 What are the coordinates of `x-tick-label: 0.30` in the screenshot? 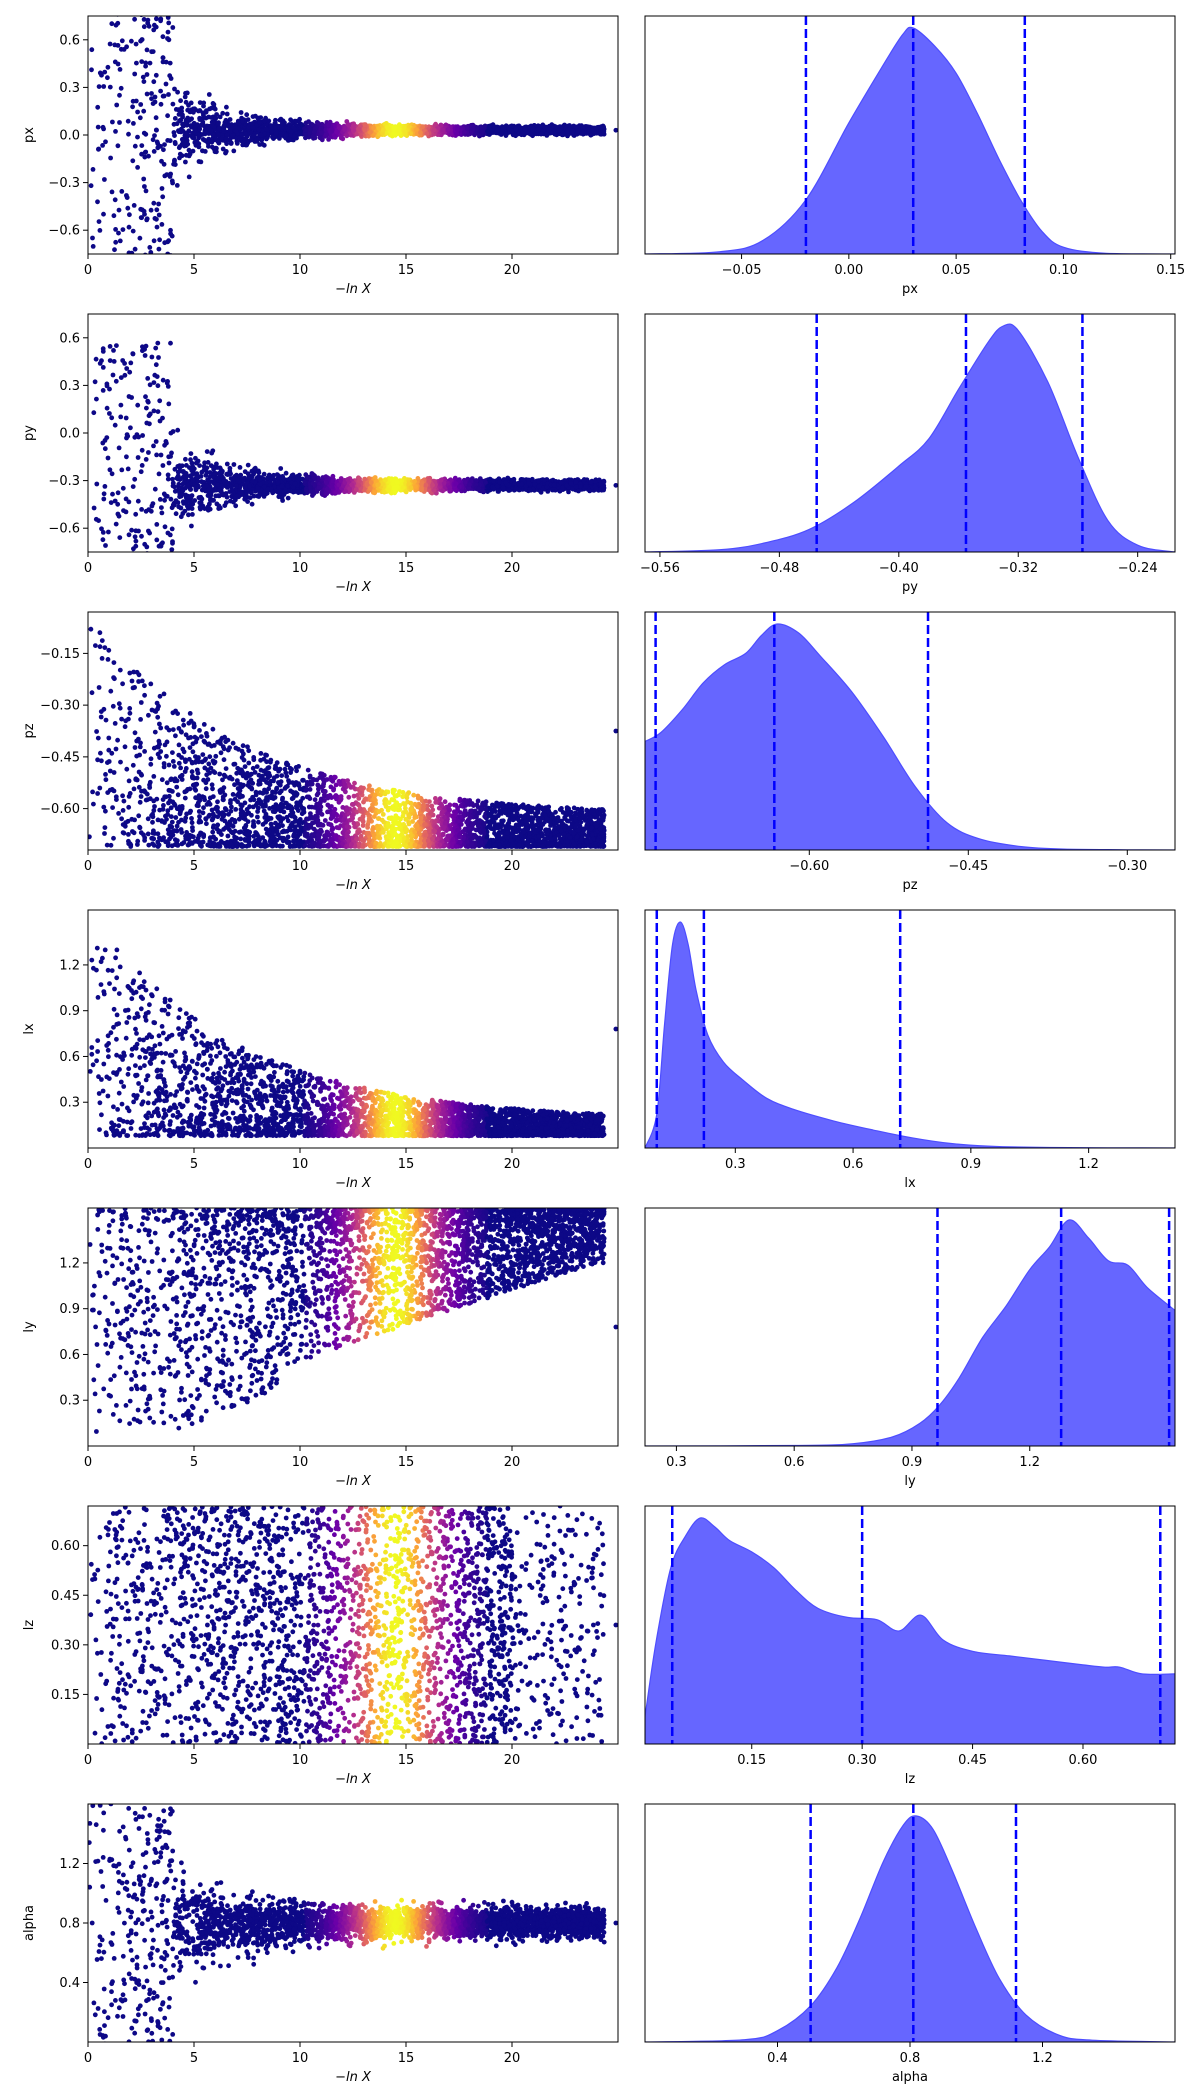 It's located at (862, 1760).